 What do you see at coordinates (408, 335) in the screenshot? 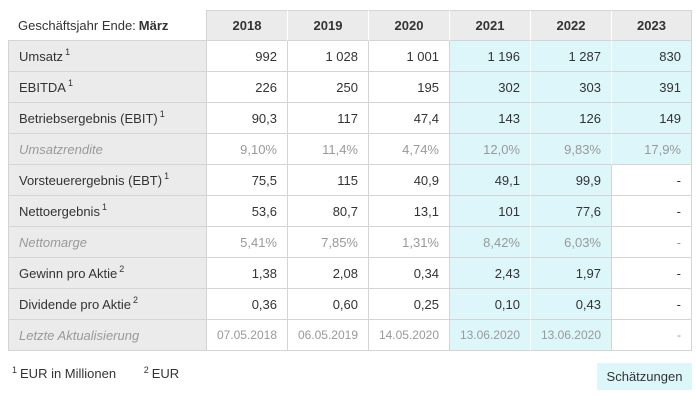
I see `value-cell-letzte-aktualisierung-2020: 14.05.2020` at bounding box center [408, 335].